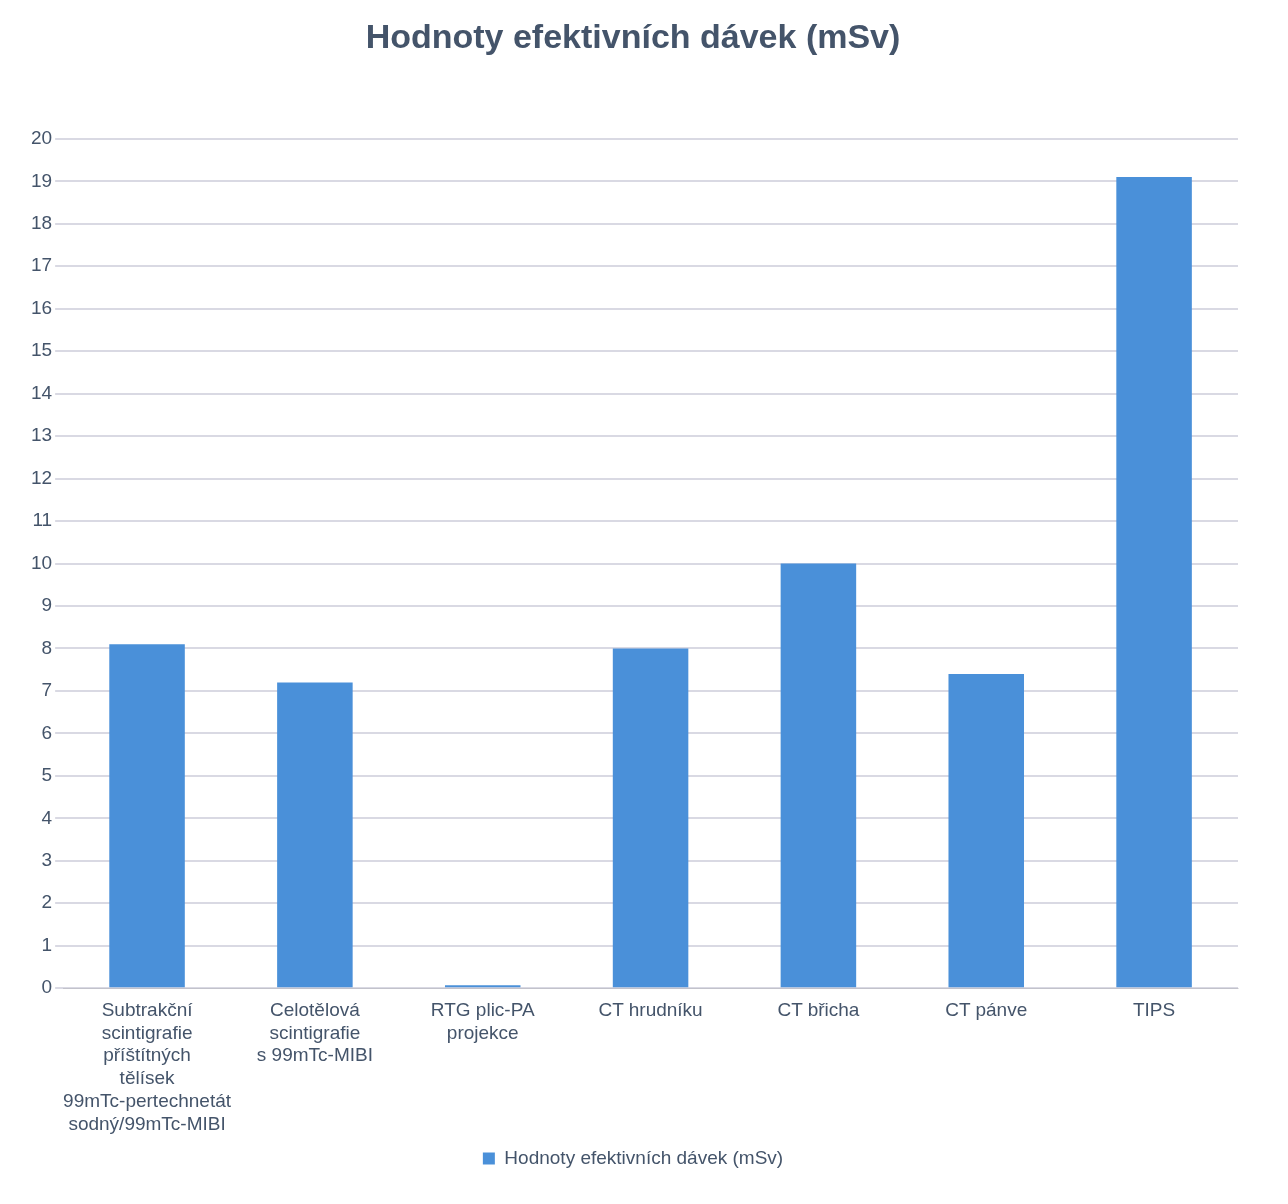 This screenshot has width=1288, height=1204. I want to click on x-tick-label: CT pánve, so click(986, 1009).